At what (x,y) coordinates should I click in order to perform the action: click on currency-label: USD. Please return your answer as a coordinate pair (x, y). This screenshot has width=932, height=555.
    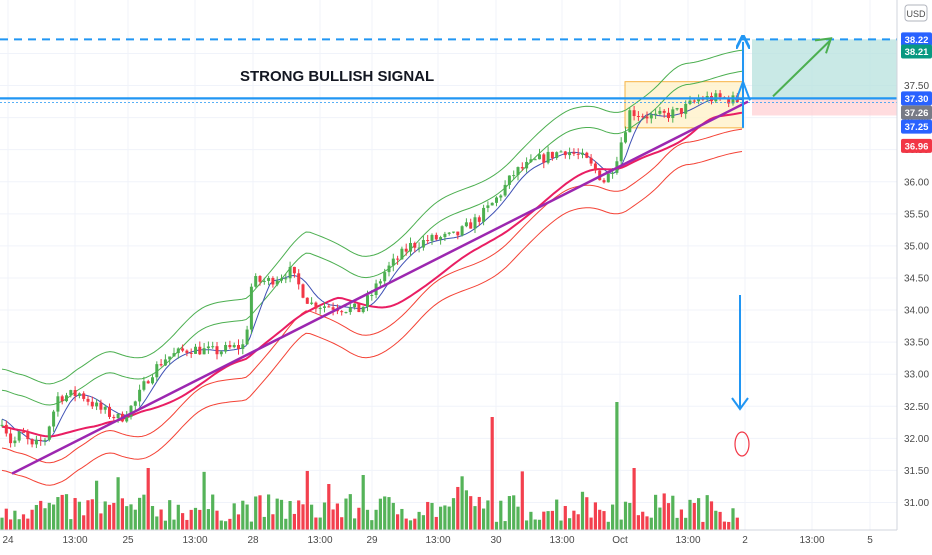
    Looking at the image, I should click on (916, 13).